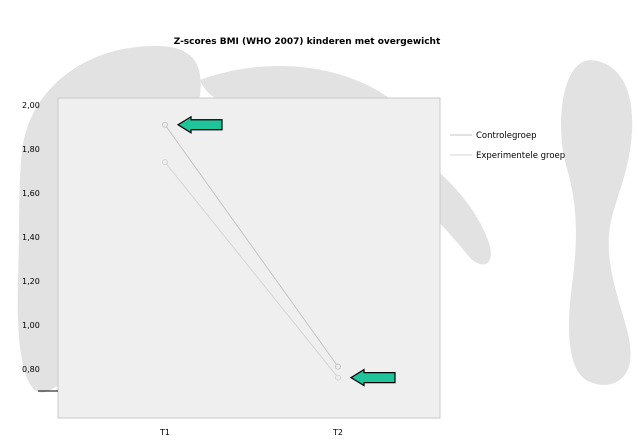 This screenshot has height=448, width=638. What do you see at coordinates (299, 92) in the screenshot?
I see `watermark-arc` at bounding box center [299, 92].